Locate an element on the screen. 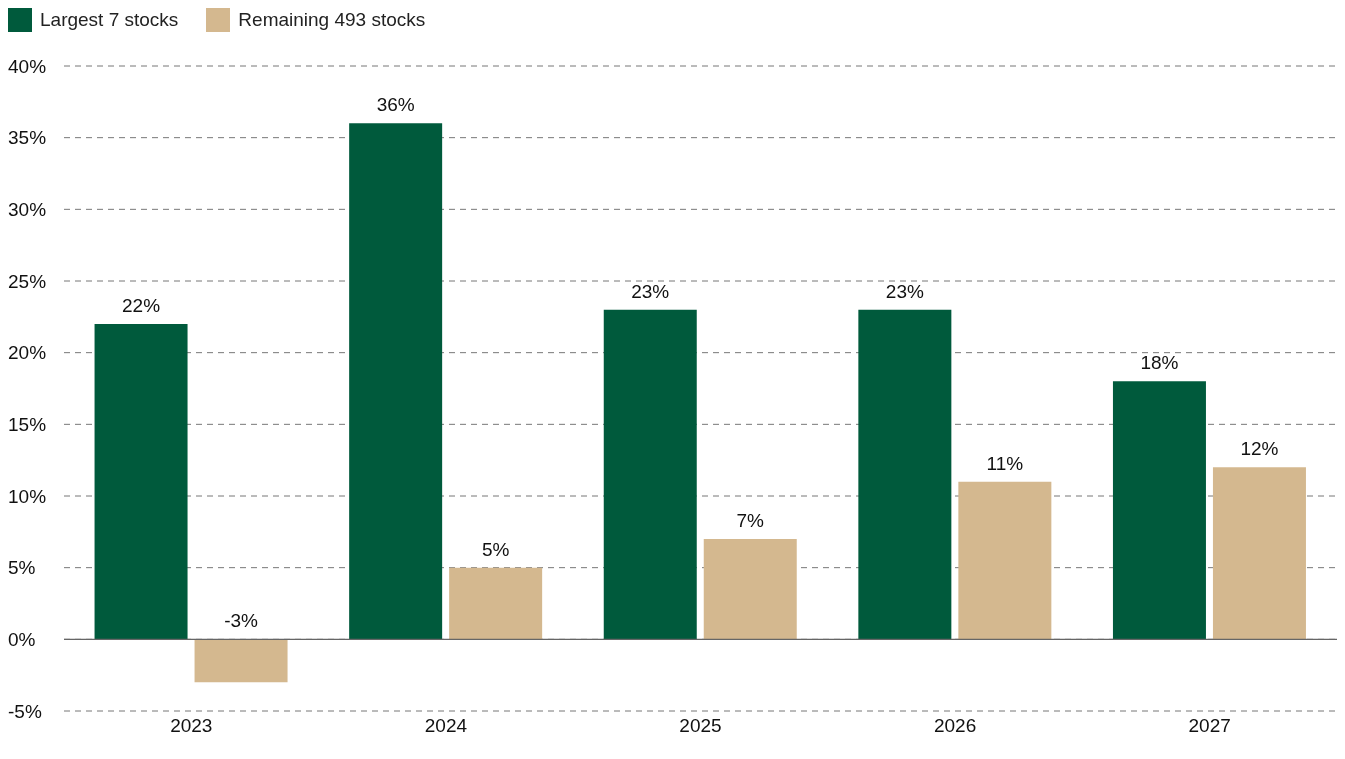 The height and width of the screenshot is (759, 1345). x-tick-label: 2027 is located at coordinates (1209, 726).